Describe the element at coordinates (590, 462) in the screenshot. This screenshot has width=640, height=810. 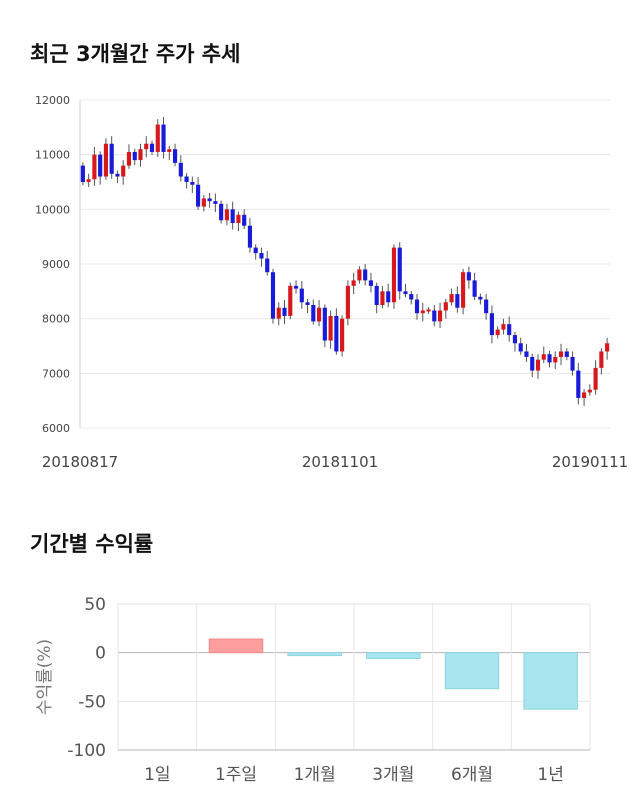
I see `x-tick-label: 20190111` at that location.